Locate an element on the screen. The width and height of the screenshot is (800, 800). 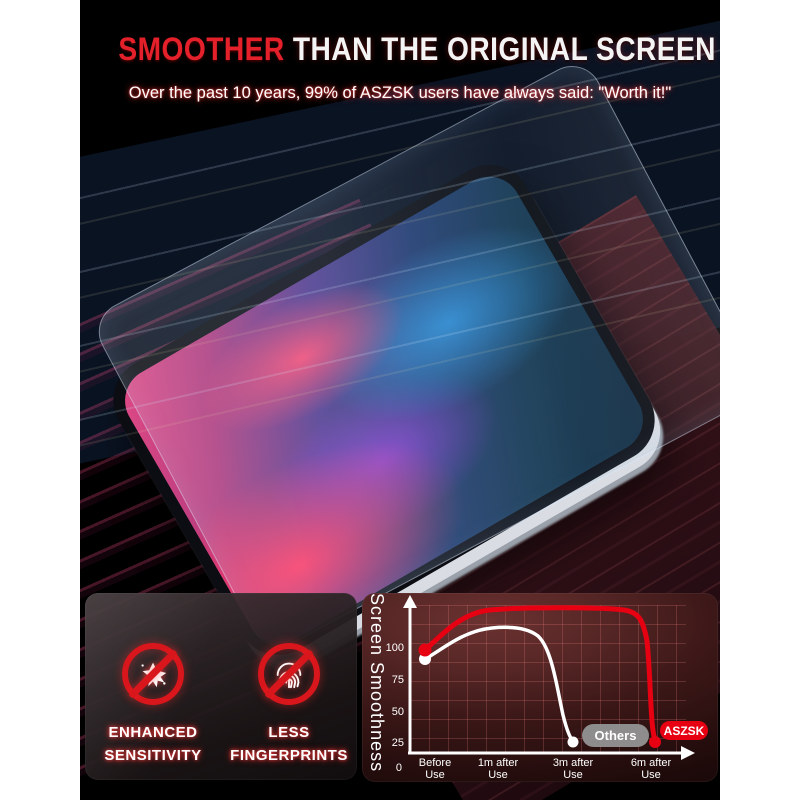
aszsk-end-dot is located at coordinates (655, 742).